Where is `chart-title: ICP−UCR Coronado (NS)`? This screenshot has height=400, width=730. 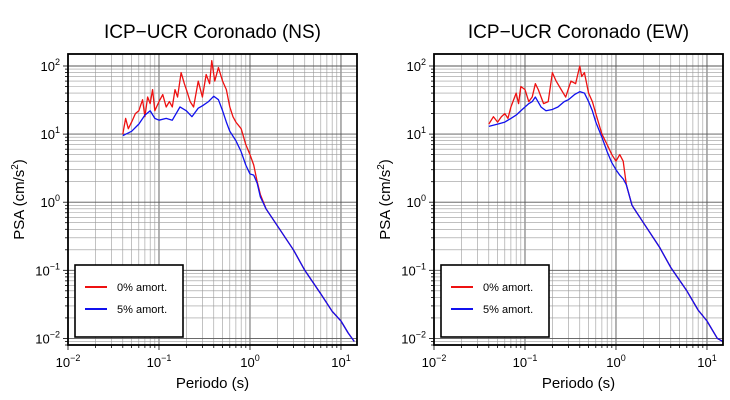
chart-title: ICP−UCR Coronado (NS) is located at coordinates (212, 32).